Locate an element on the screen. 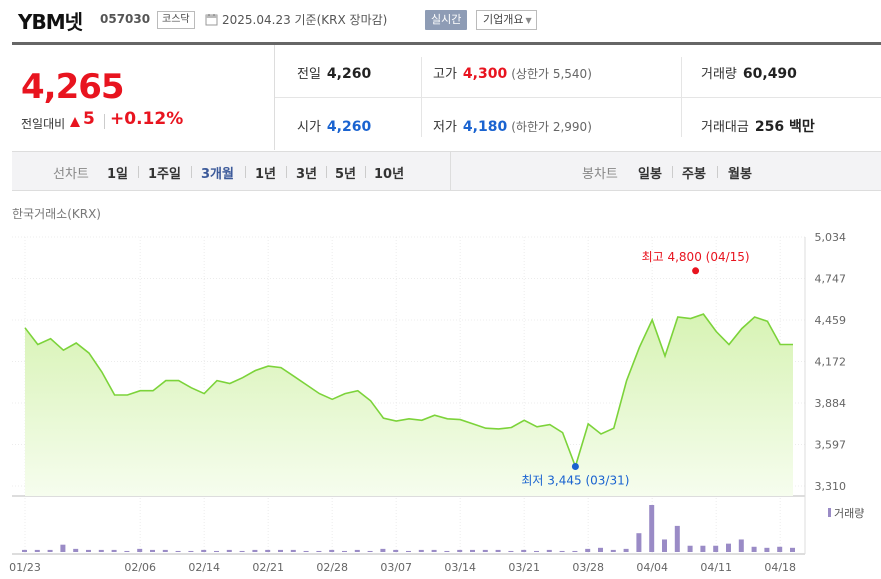  stat-label: 거래대금 is located at coordinates (725, 127).